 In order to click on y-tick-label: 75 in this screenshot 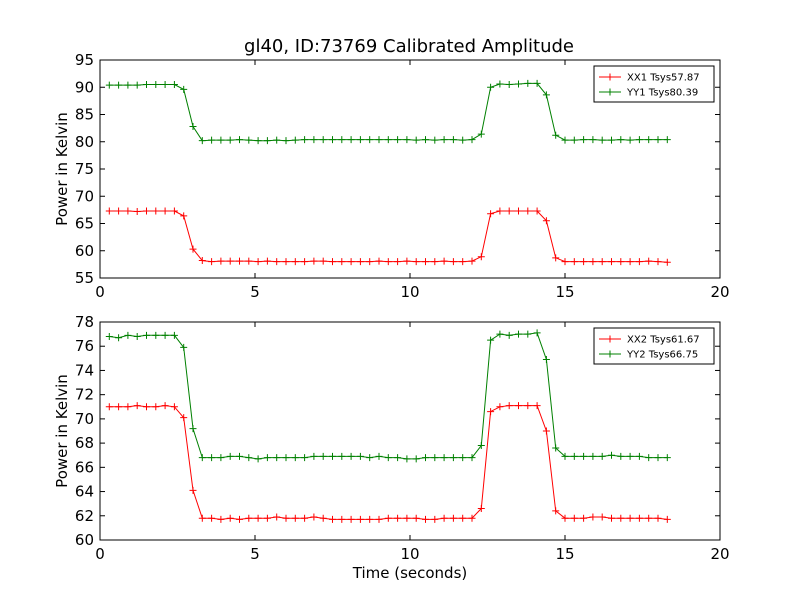, I will do `click(84, 169)`.